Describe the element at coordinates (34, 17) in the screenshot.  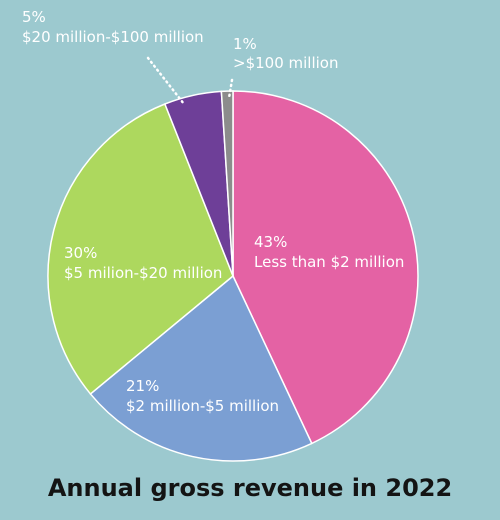
I see `slice-3-percent: 5%` at that location.